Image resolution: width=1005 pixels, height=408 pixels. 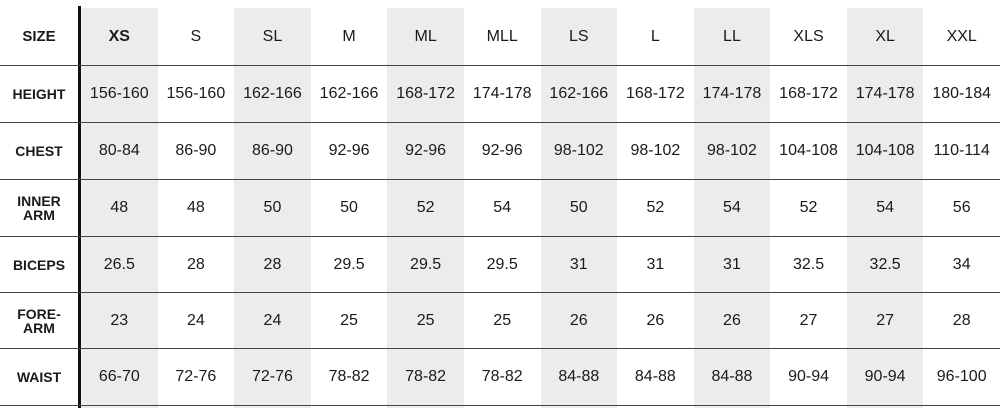 What do you see at coordinates (119, 264) in the screenshot?
I see `value-cell: 26.5` at bounding box center [119, 264].